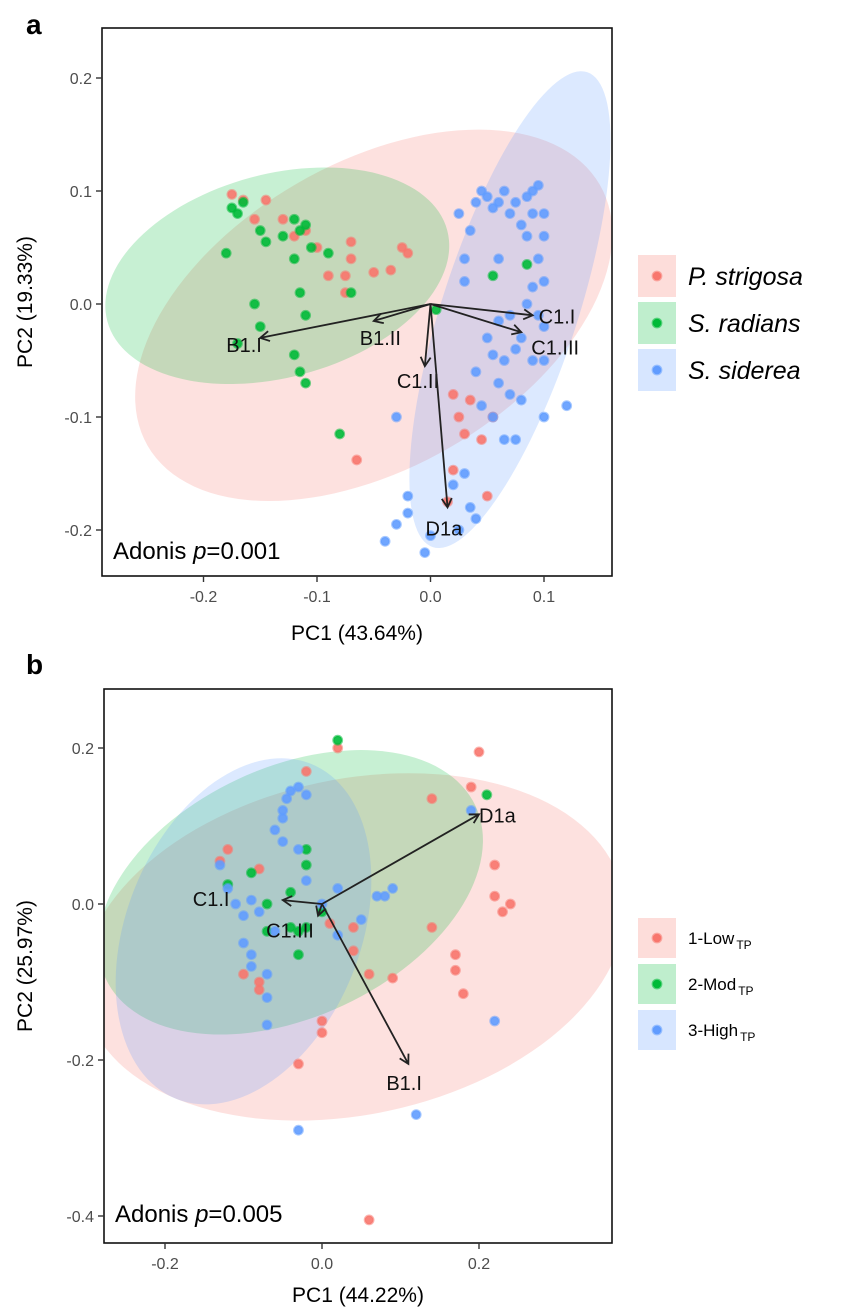 The width and height of the screenshot is (851, 1307). Describe the element at coordinates (81, 305) in the screenshot. I see `panel-a-y-tick-label: 0.0` at that location.